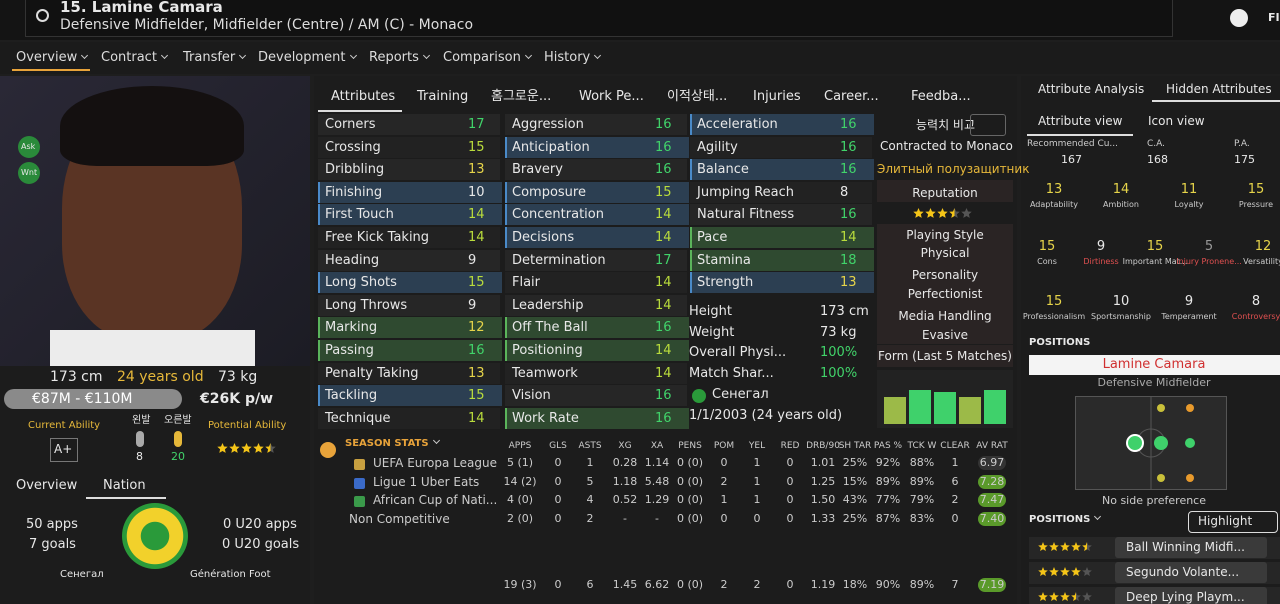  Describe the element at coordinates (487, 57) in the screenshot. I see `nav-tab: Comparison` at that location.